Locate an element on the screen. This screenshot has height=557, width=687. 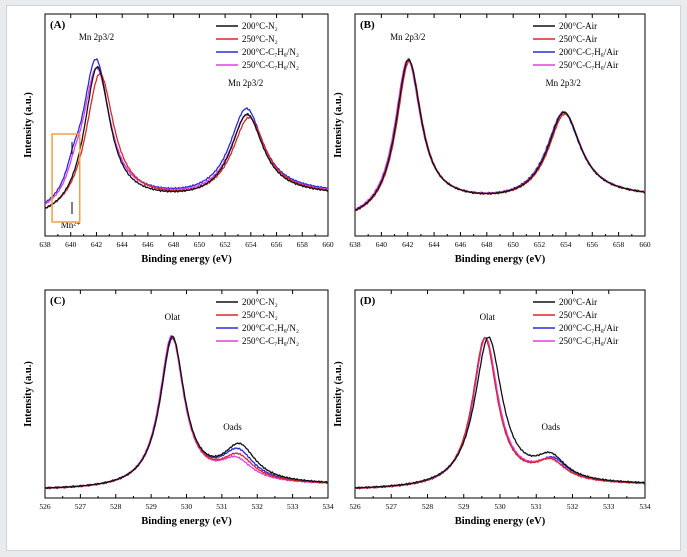
panel-label: (B) is located at coordinates (367, 25).